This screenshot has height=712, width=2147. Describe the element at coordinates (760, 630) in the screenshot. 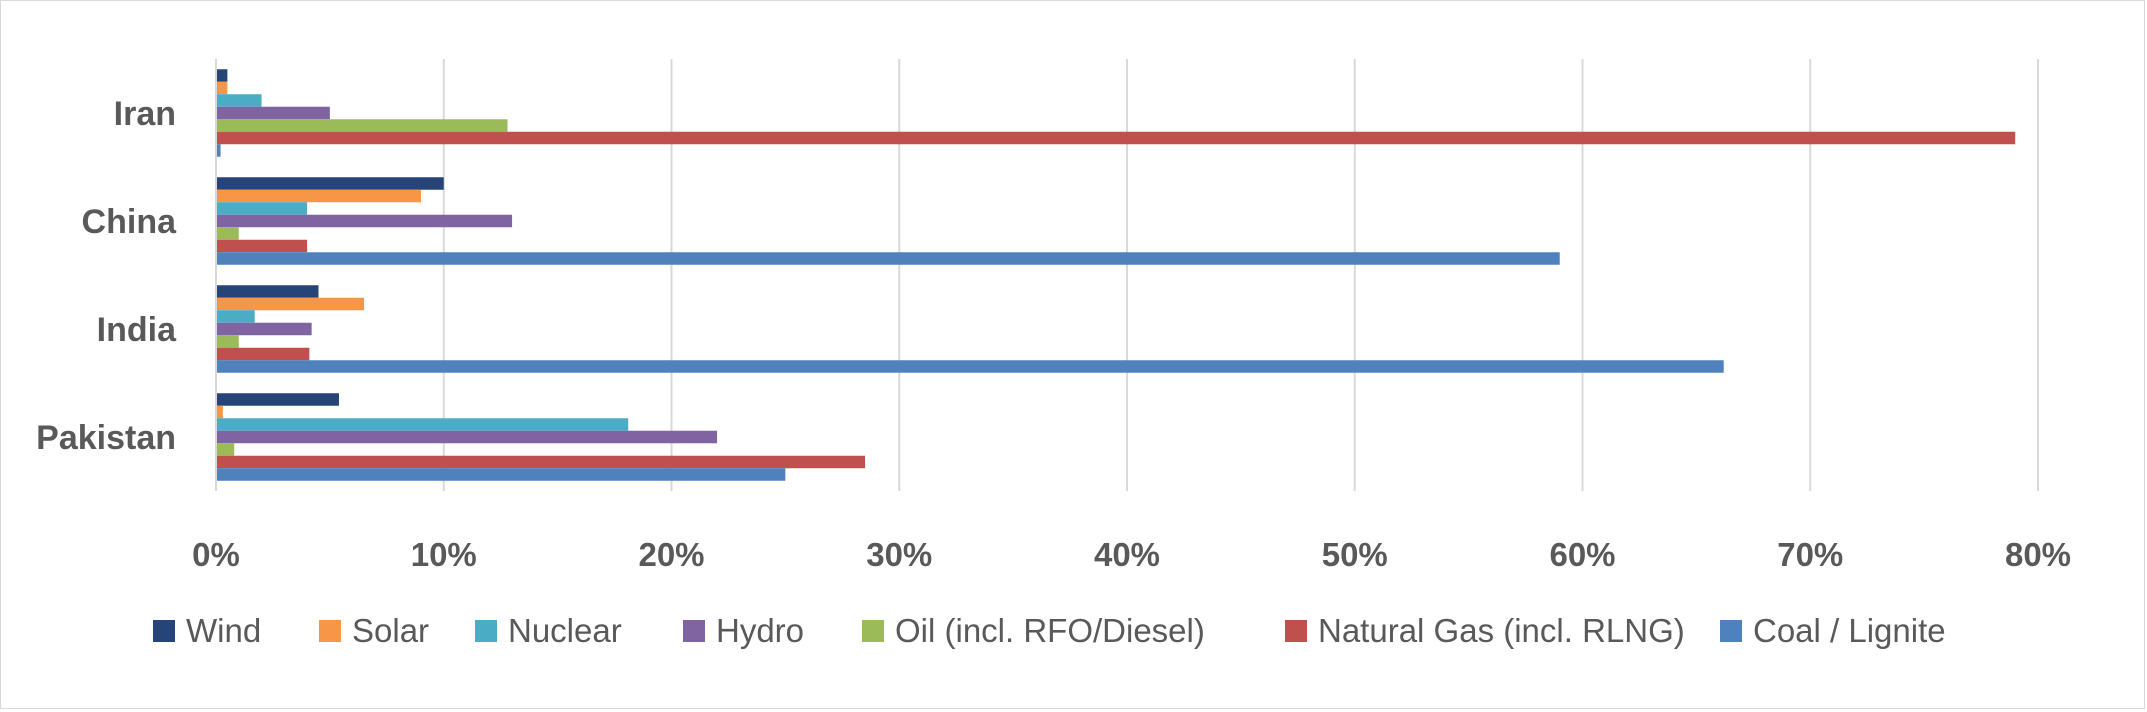

I see `legend-label: Hydro` at that location.